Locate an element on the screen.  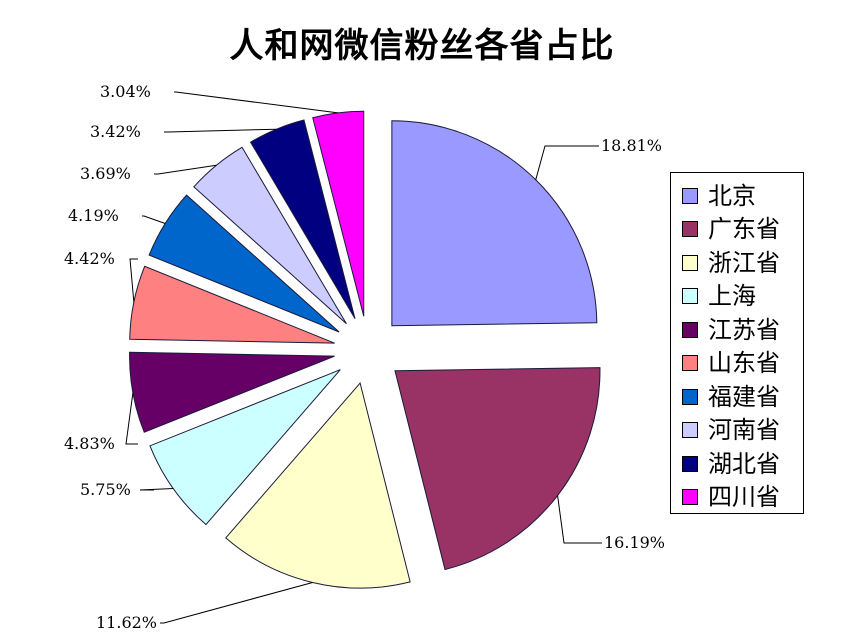
legend-item: 山东省 is located at coordinates (737, 364).